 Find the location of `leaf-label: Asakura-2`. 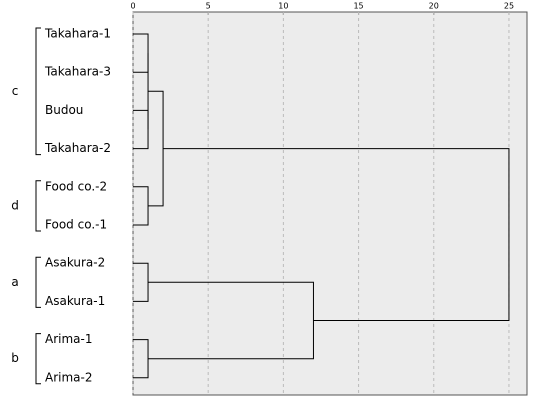

leaf-label: Asakura-2 is located at coordinates (75, 263).